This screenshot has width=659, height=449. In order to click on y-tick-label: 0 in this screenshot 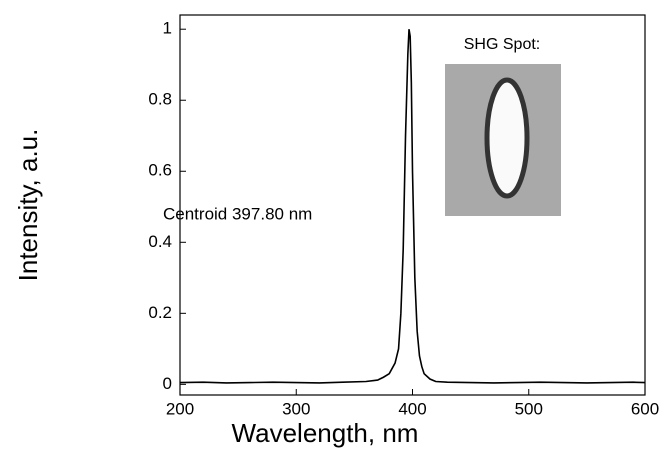, I will do `click(167, 383)`.